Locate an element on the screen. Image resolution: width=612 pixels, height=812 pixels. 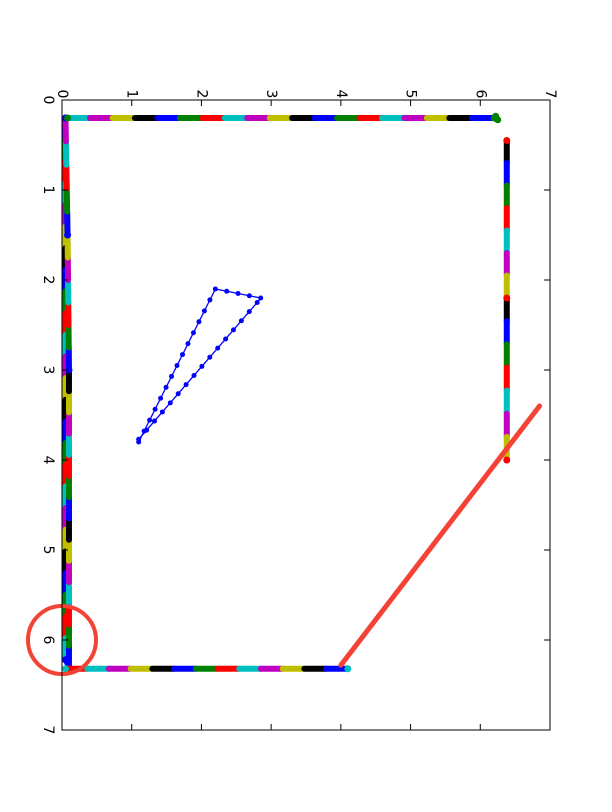
y-tick-label: 3 is located at coordinates (48, 370).